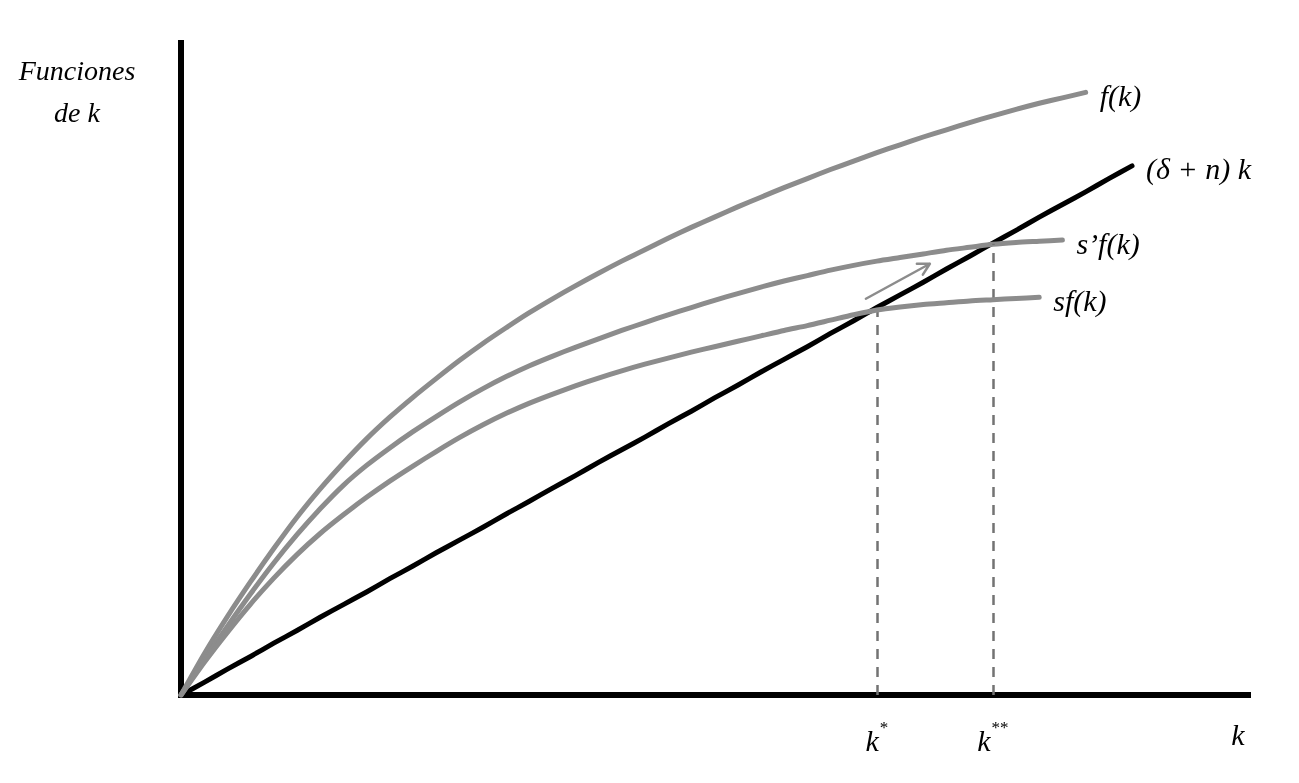 This screenshot has width=1299, height=783. I want to click on x-tick-label: k*, so click(877, 737).